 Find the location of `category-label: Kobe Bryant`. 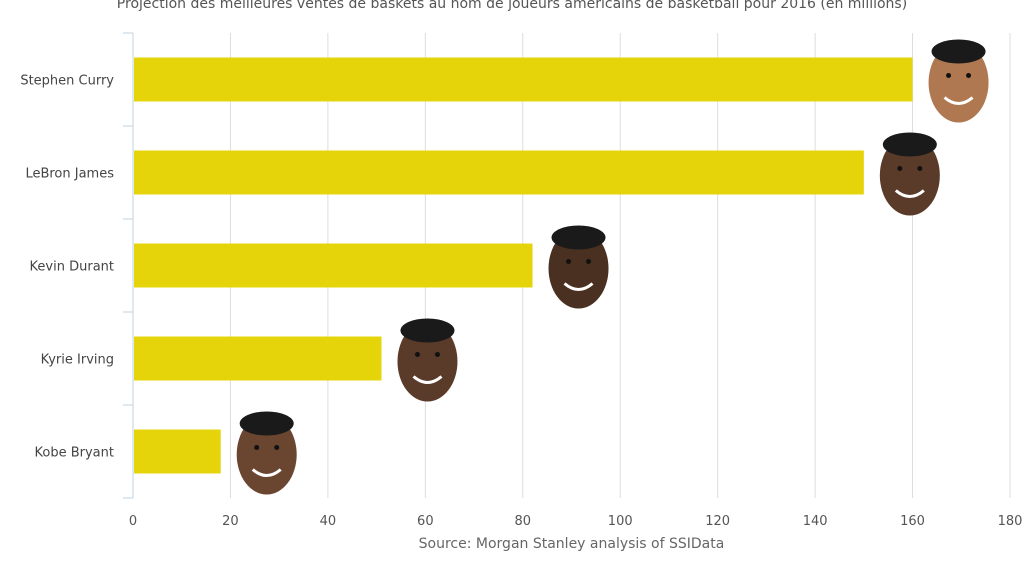

category-label: Kobe Bryant is located at coordinates (74, 453).